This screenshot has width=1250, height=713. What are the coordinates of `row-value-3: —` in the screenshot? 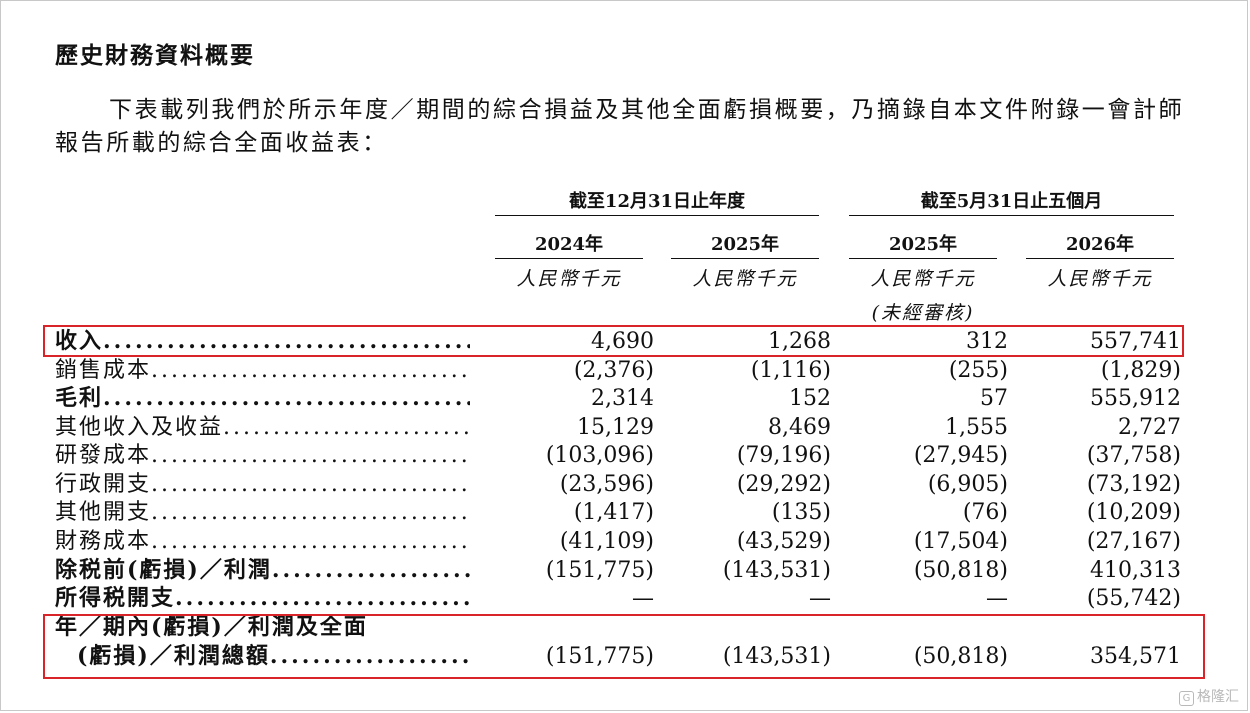 It's located at (997, 598).